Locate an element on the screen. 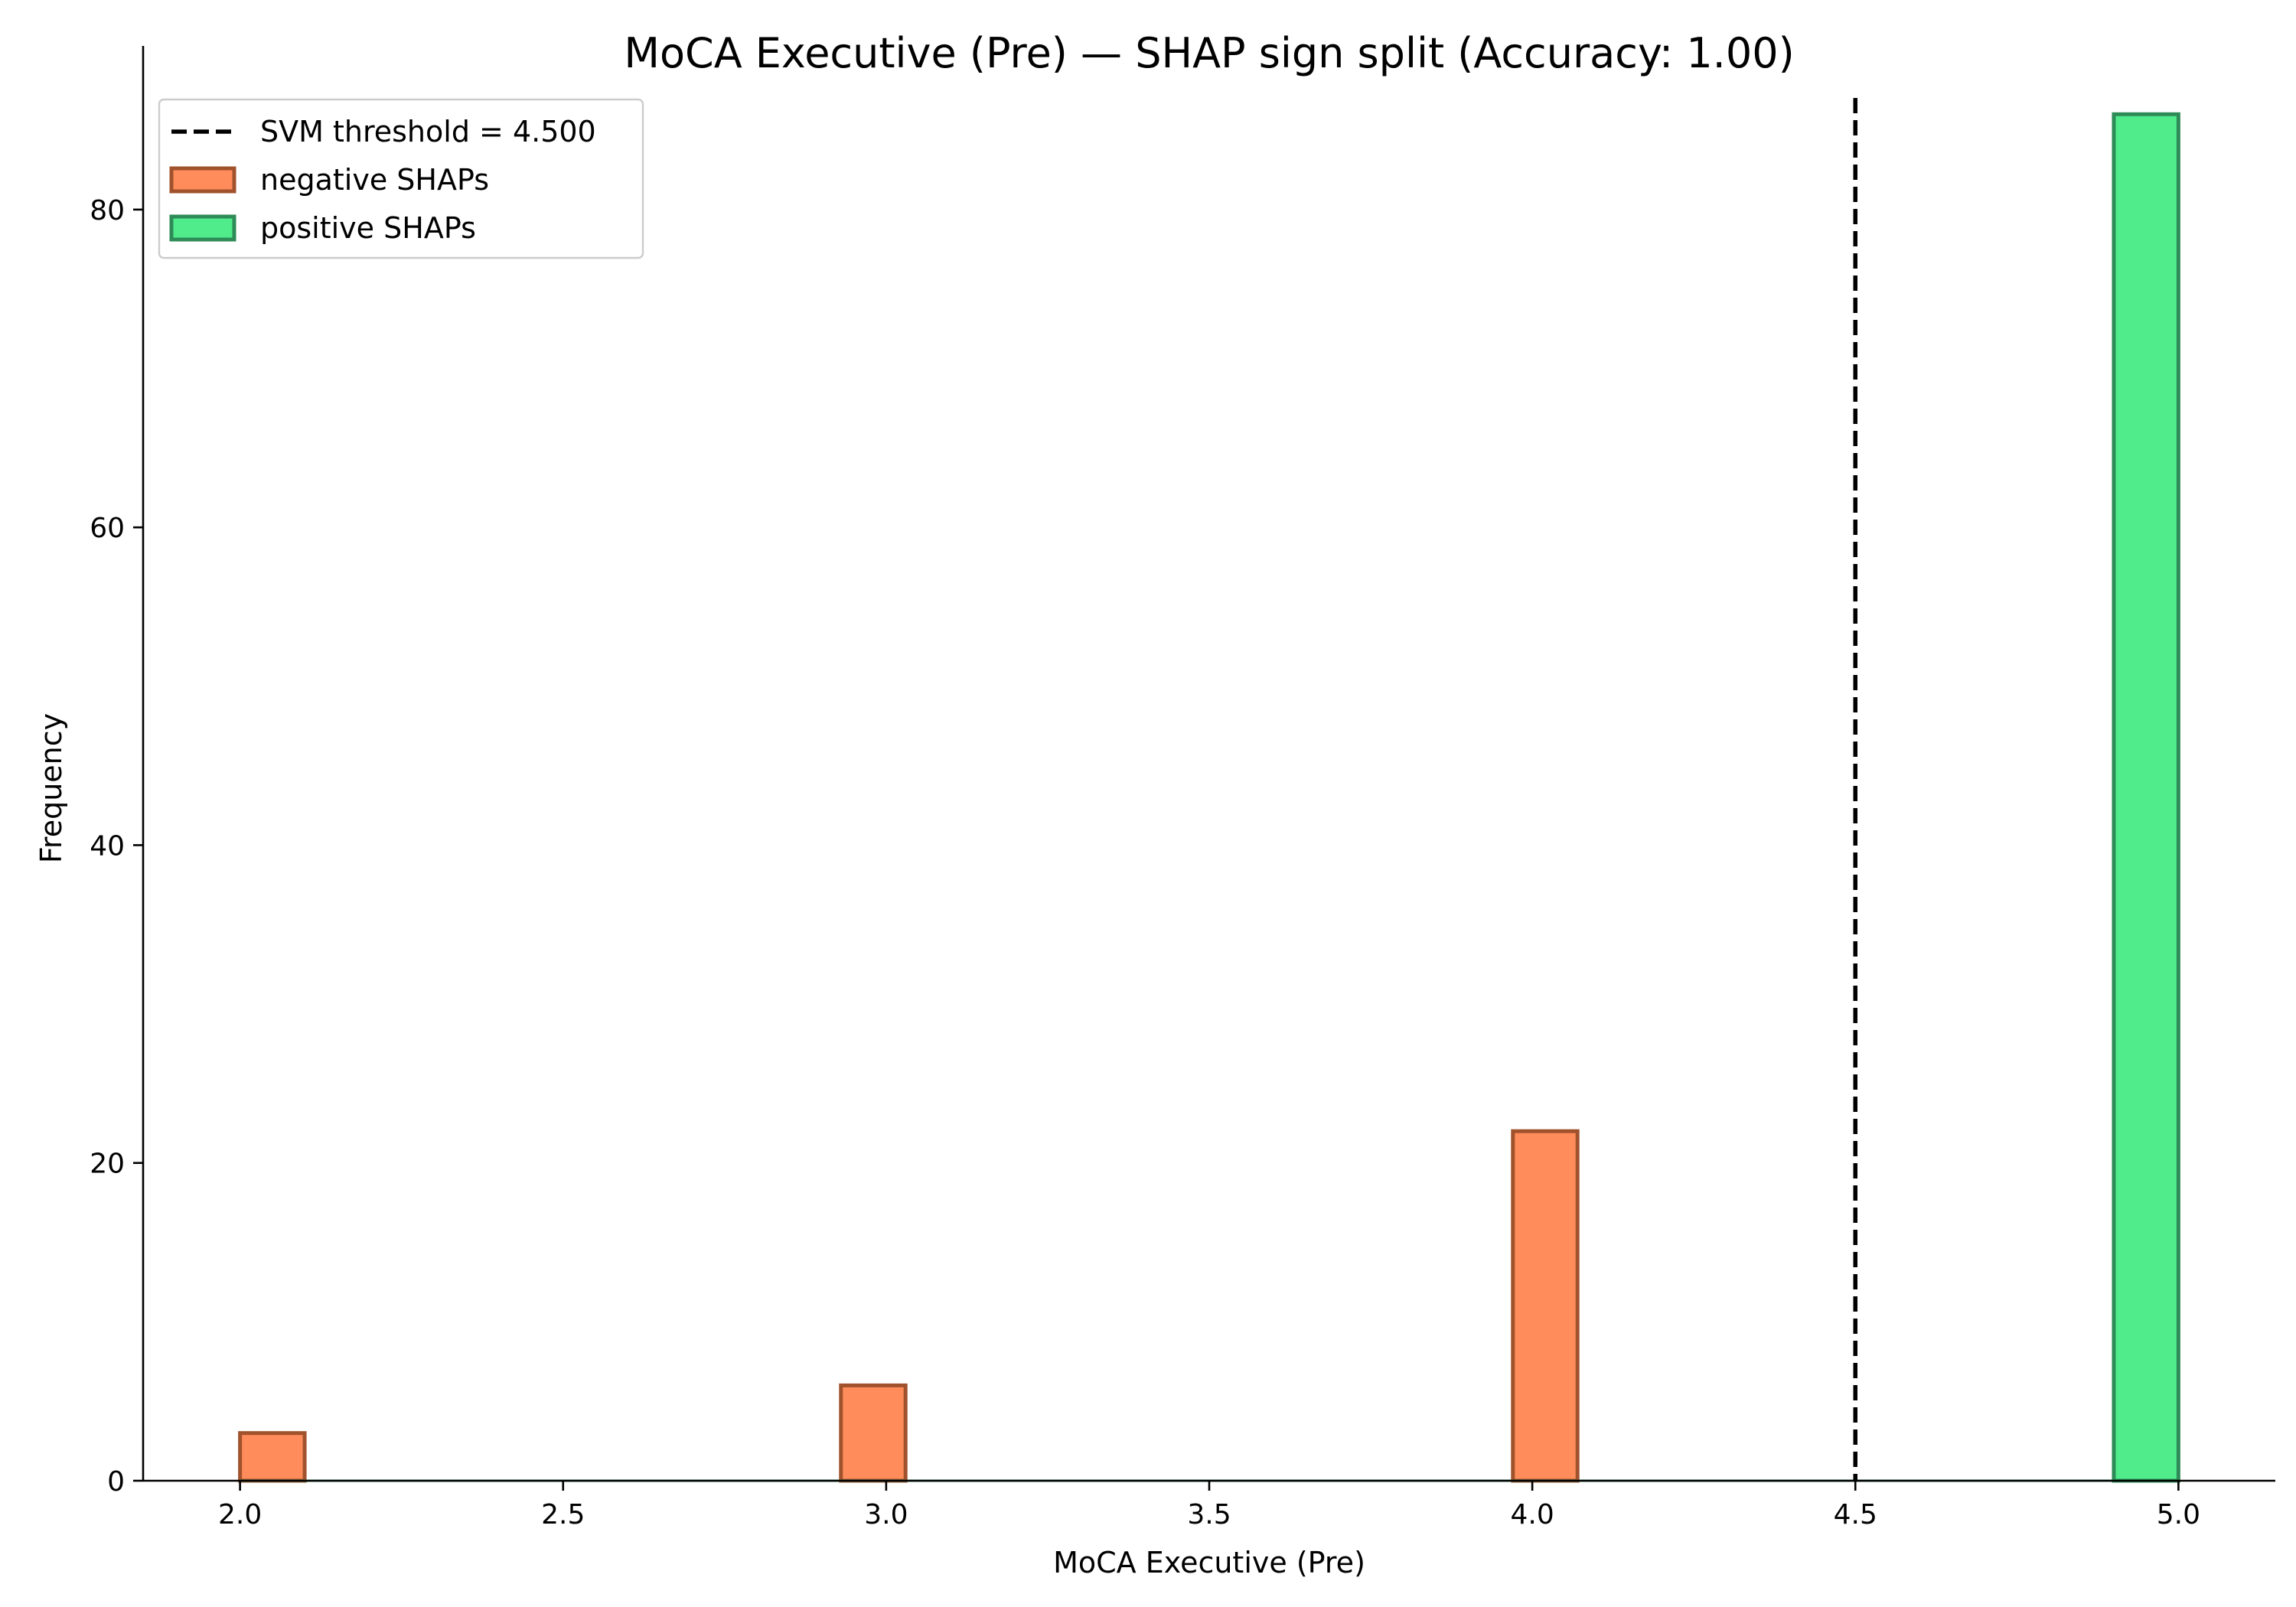 The height and width of the screenshot is (1607, 2296). x-tick-label-4: 4.0 is located at coordinates (1532, 1514).